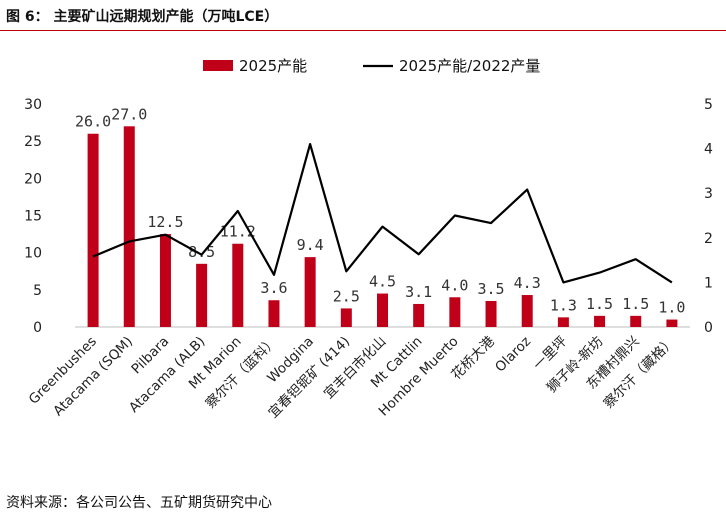 This screenshot has width=726, height=516. Describe the element at coordinates (671, 308) in the screenshot. I see `data-label: 1.0` at that location.